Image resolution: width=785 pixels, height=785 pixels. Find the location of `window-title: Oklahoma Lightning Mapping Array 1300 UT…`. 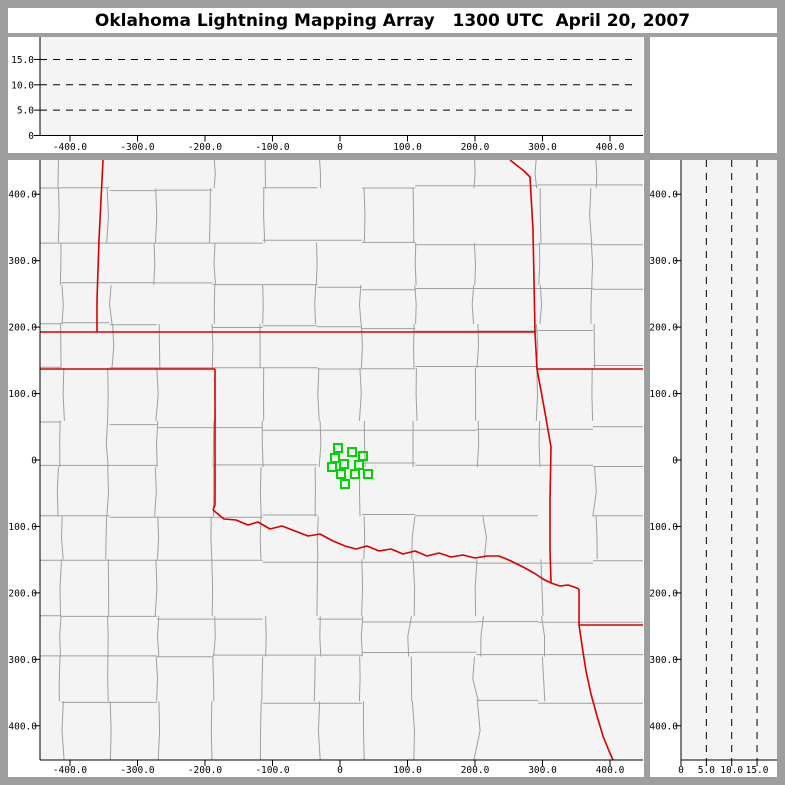

window-title: Oklahoma Lightning Mapping Array 1300 UT… is located at coordinates (392, 20).